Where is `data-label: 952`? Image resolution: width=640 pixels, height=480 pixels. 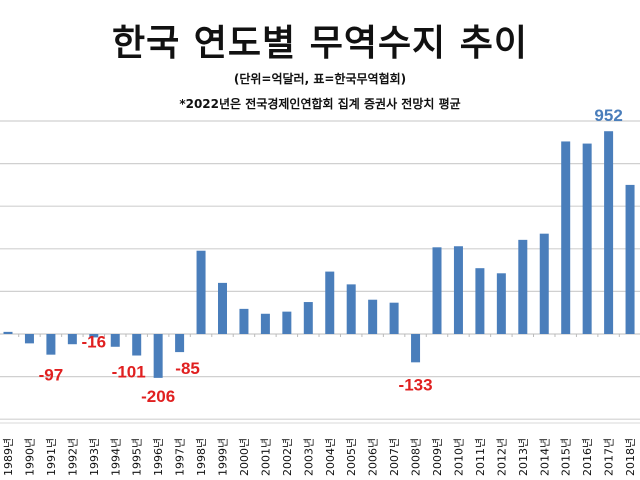
data-label: 952 is located at coordinates (608, 115).